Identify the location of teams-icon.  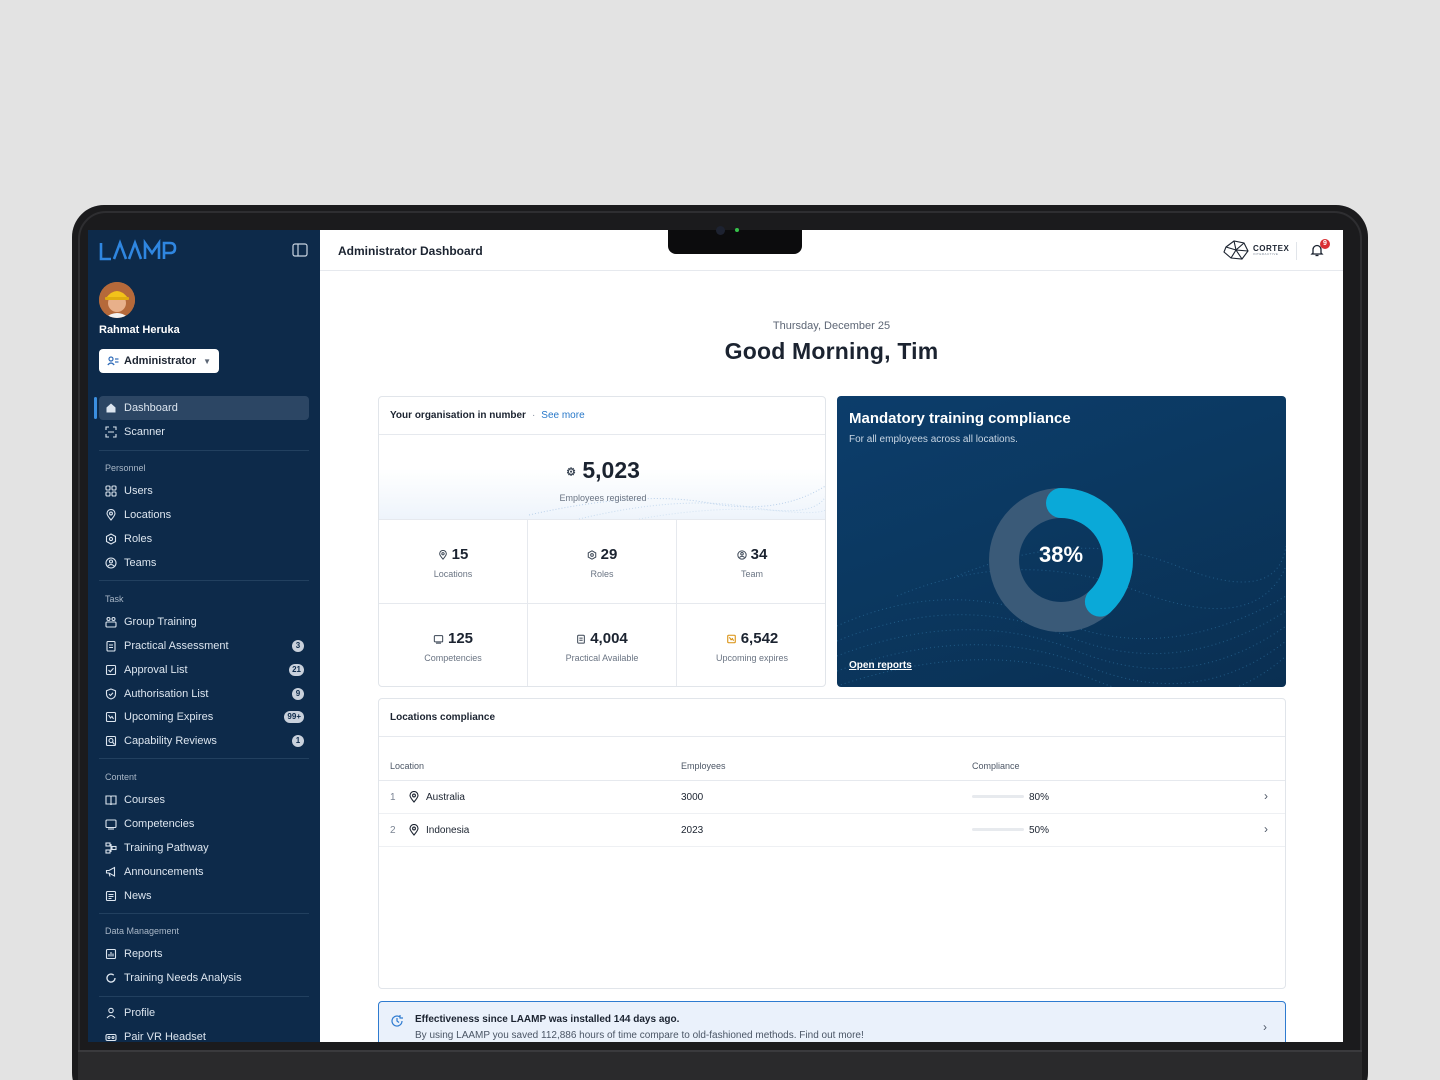
(111, 563).